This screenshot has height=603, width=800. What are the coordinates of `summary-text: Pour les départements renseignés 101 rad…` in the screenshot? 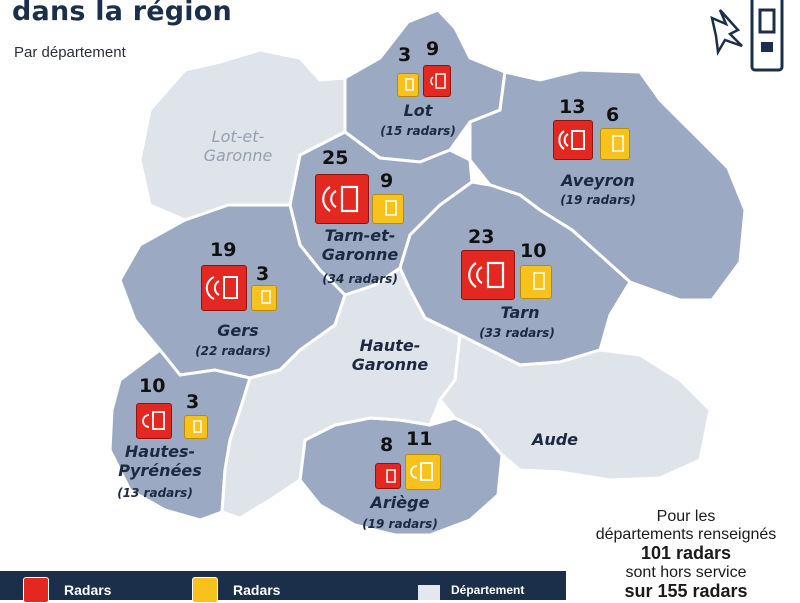 It's located at (686, 554).